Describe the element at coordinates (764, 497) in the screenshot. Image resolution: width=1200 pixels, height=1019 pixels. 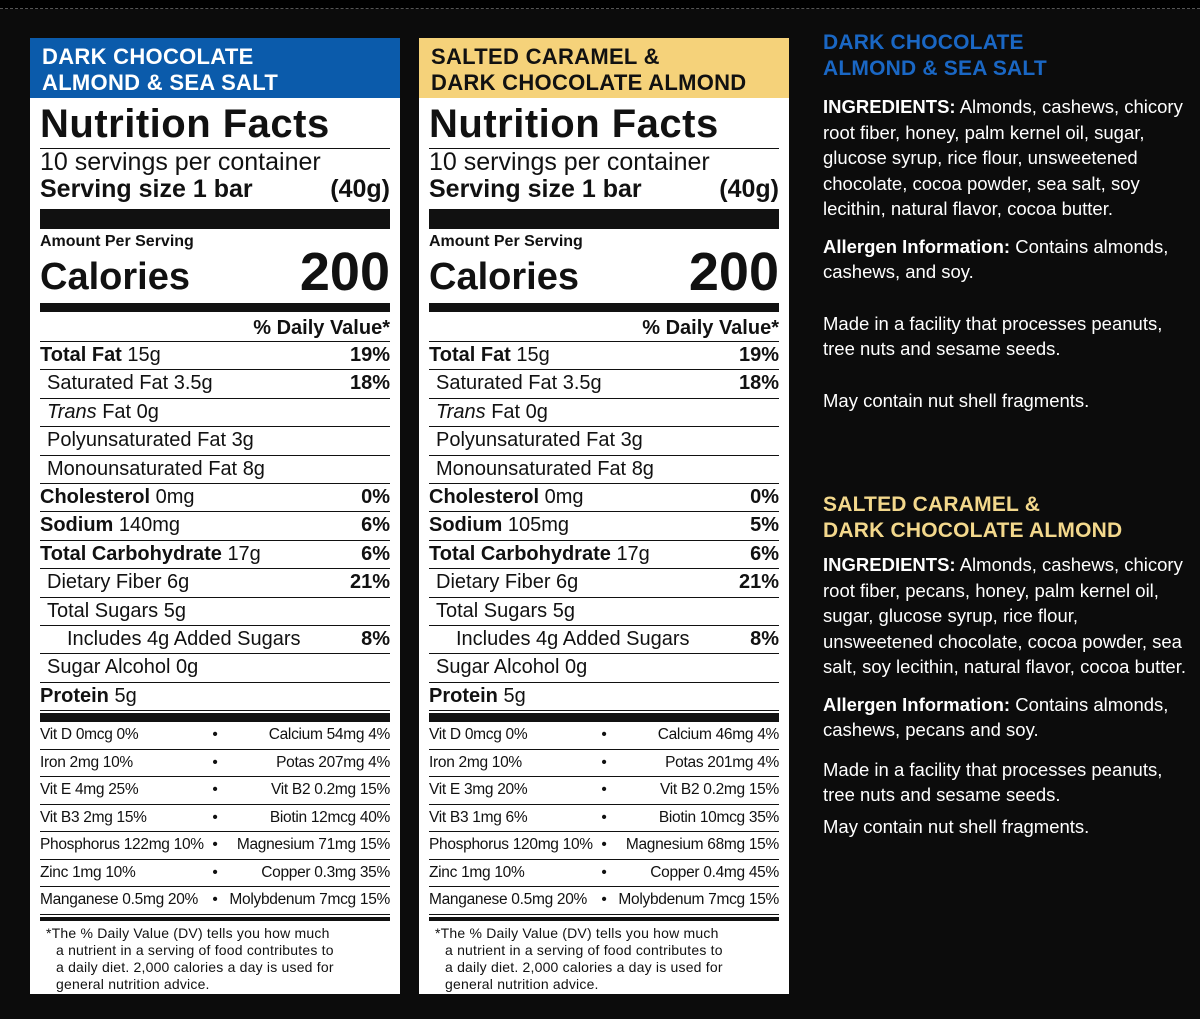
I see `daily-value-percent: 0%` at that location.